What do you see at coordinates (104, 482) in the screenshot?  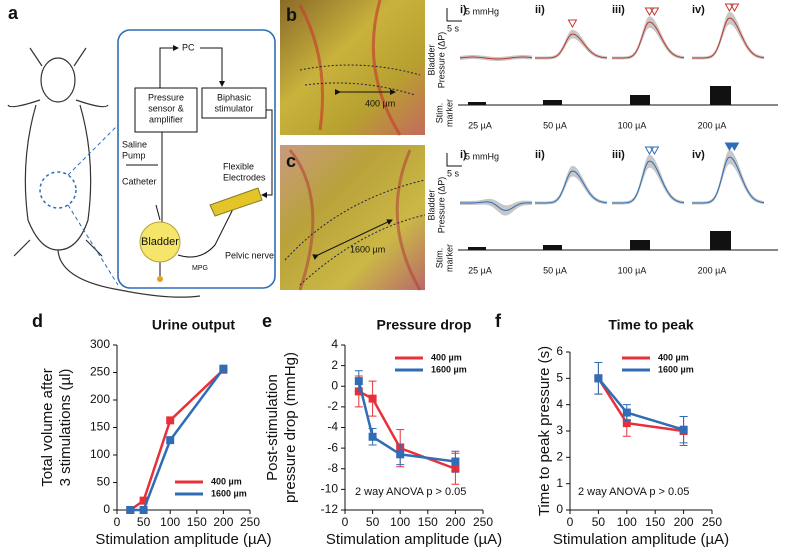 I see `y-tick-label: 50` at bounding box center [104, 482].